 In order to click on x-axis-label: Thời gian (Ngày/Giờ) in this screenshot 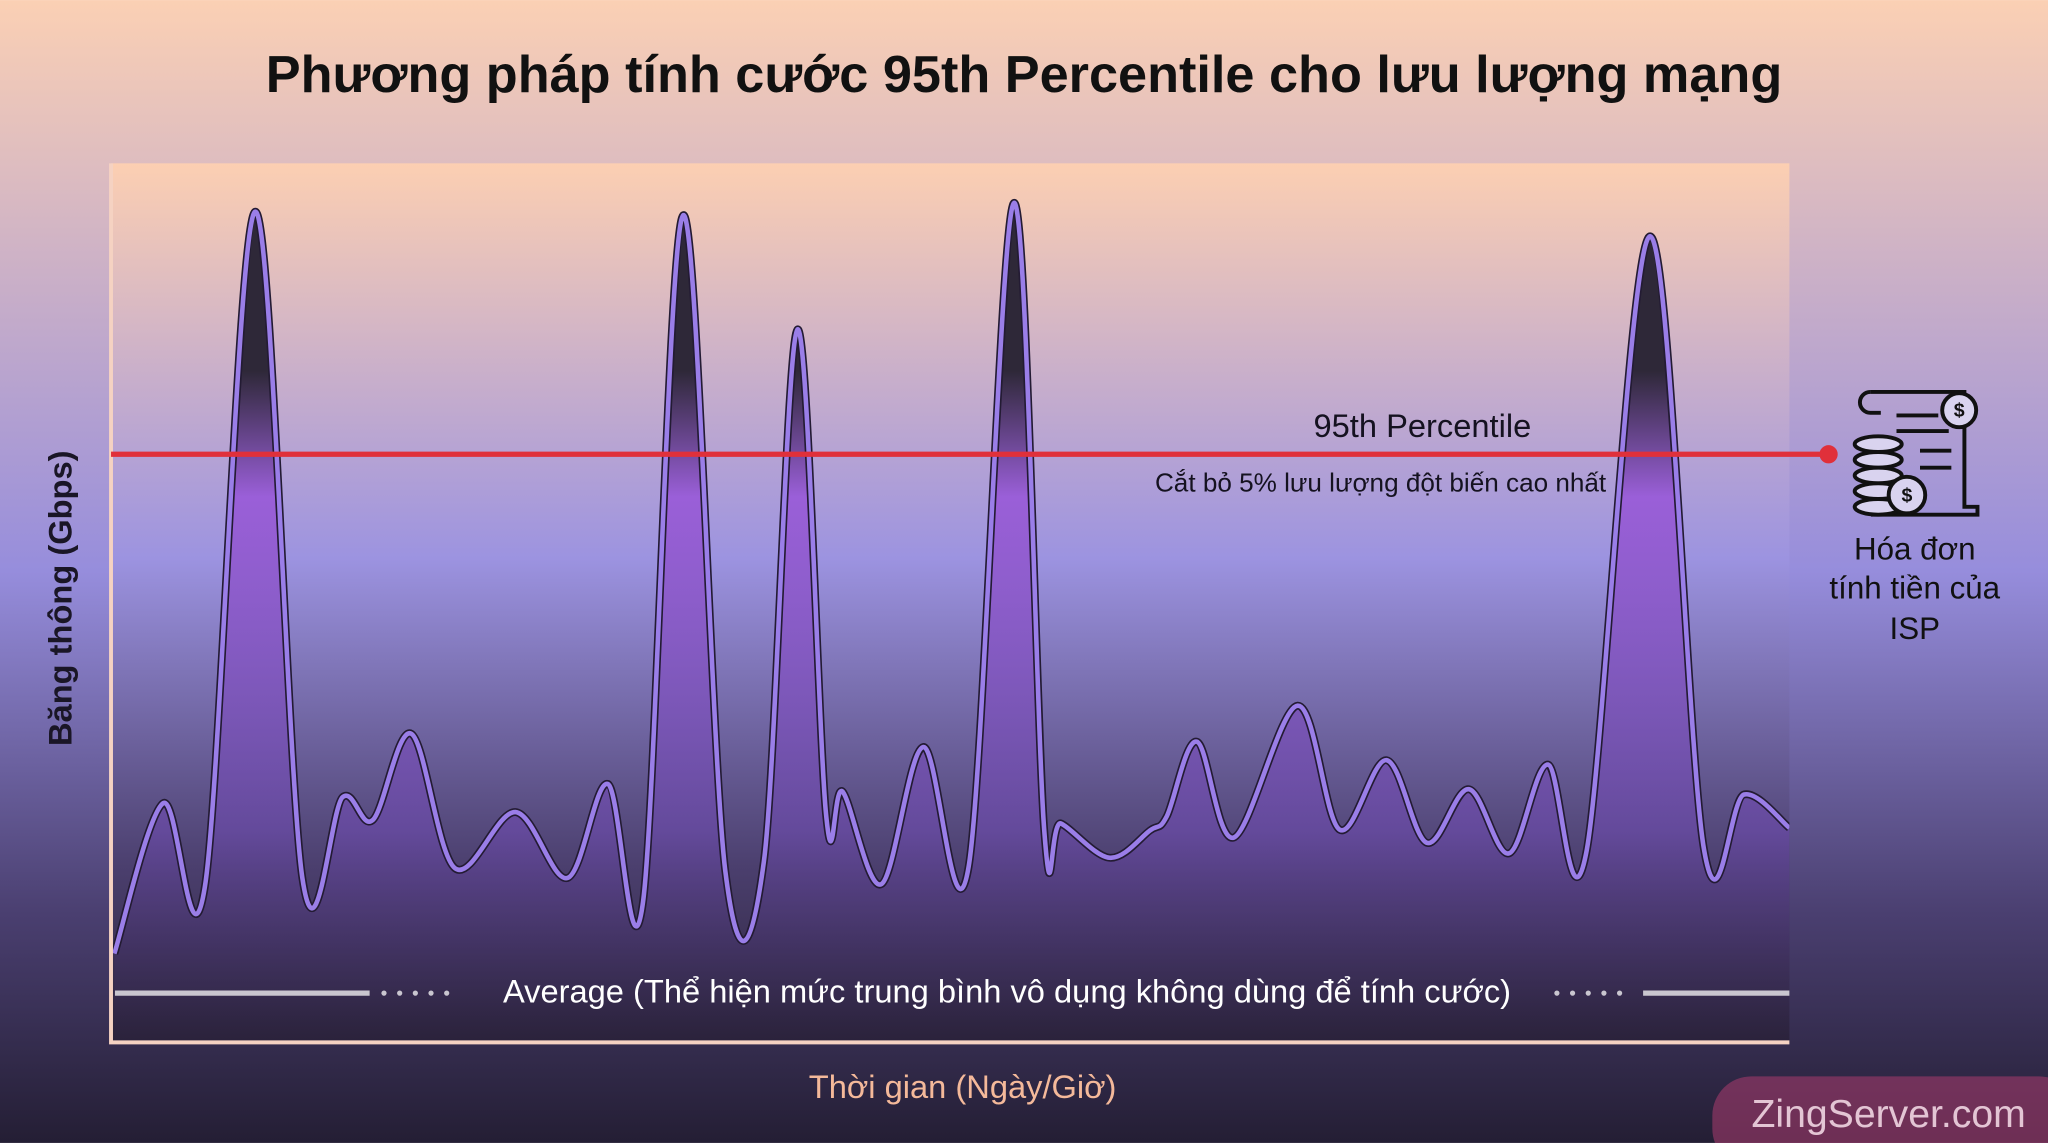, I will do `click(963, 1086)`.